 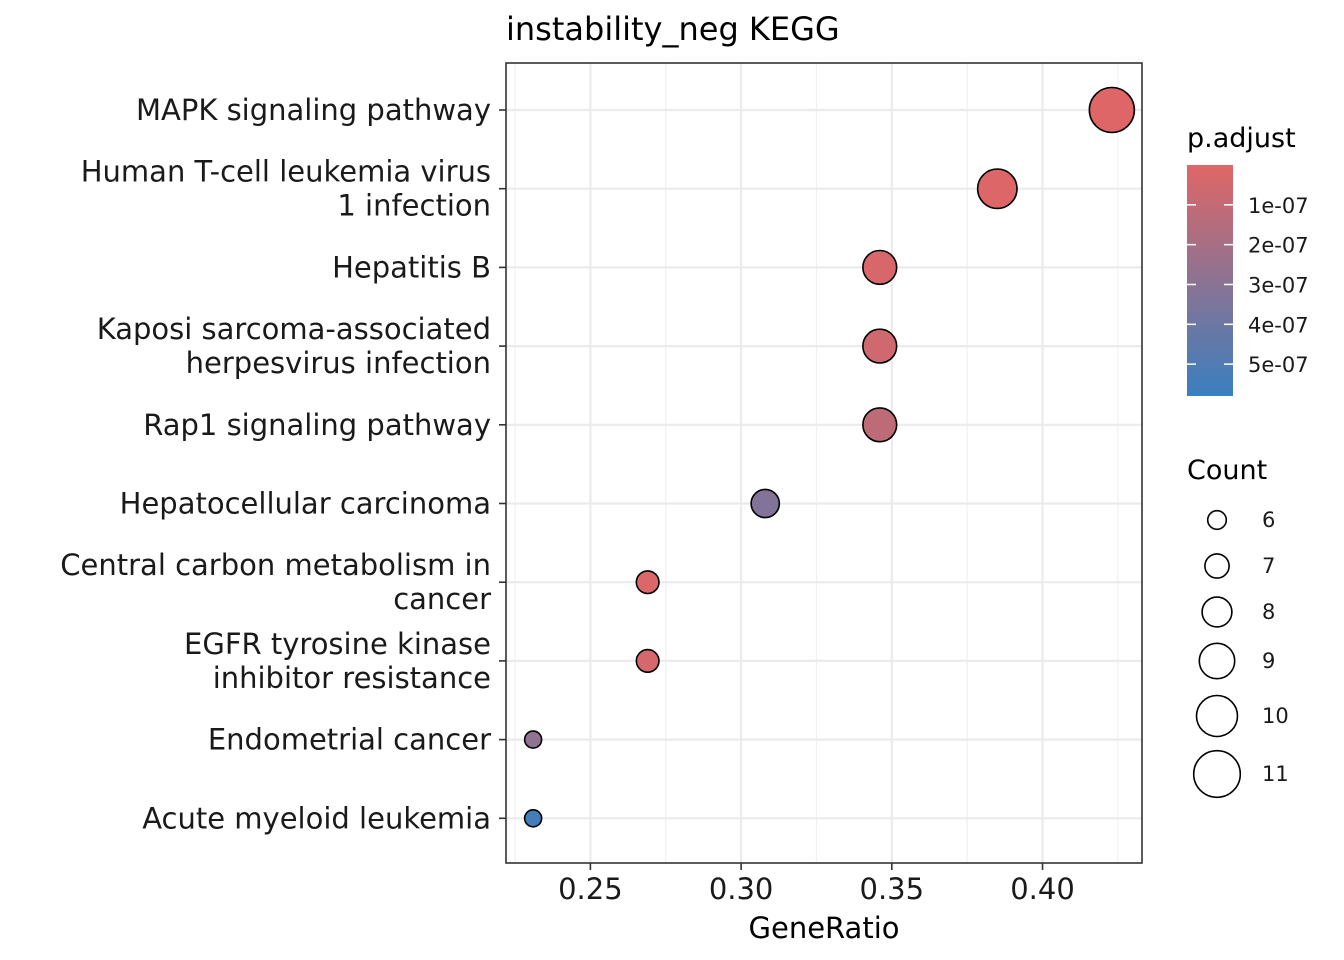 What do you see at coordinates (1210, 280) in the screenshot?
I see `color-bar` at bounding box center [1210, 280].